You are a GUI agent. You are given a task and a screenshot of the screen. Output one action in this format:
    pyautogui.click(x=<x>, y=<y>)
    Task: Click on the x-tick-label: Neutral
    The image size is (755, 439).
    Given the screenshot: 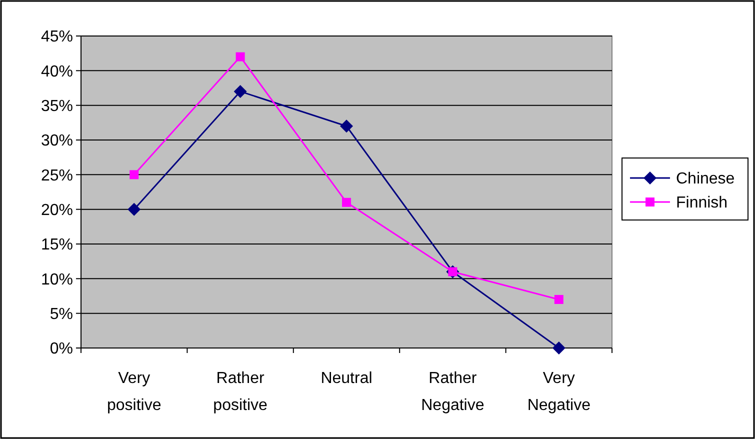 What is the action you would take?
    pyautogui.click(x=346, y=378)
    